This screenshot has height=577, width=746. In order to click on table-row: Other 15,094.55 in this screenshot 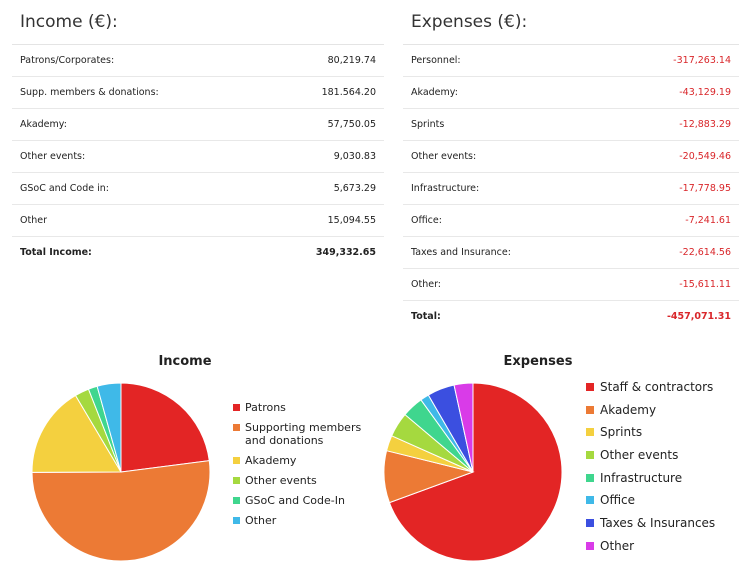, I will do `click(198, 220)`.